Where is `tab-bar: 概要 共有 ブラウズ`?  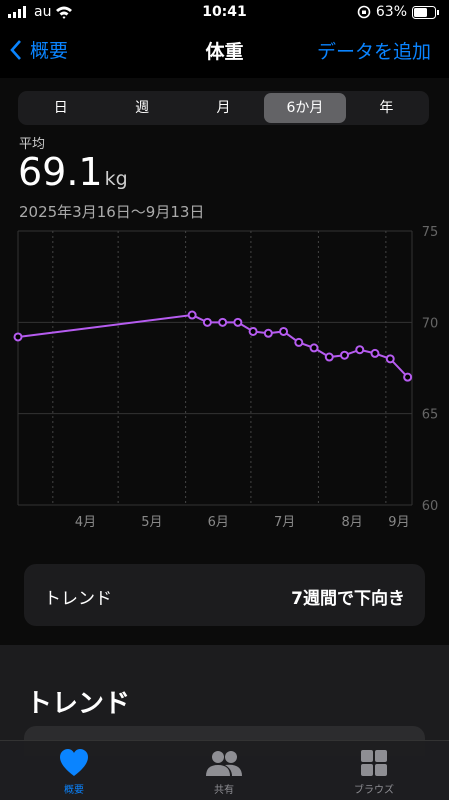
tab-bar: 概要 共有 ブラウズ is located at coordinates (224, 770).